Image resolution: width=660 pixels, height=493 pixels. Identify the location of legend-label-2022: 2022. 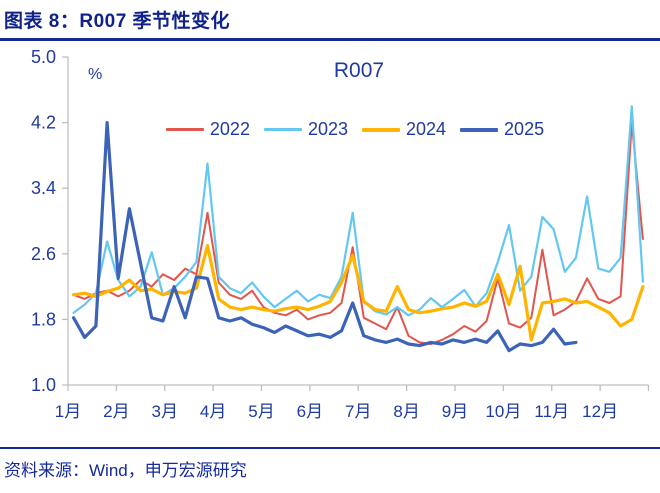
(229, 129).